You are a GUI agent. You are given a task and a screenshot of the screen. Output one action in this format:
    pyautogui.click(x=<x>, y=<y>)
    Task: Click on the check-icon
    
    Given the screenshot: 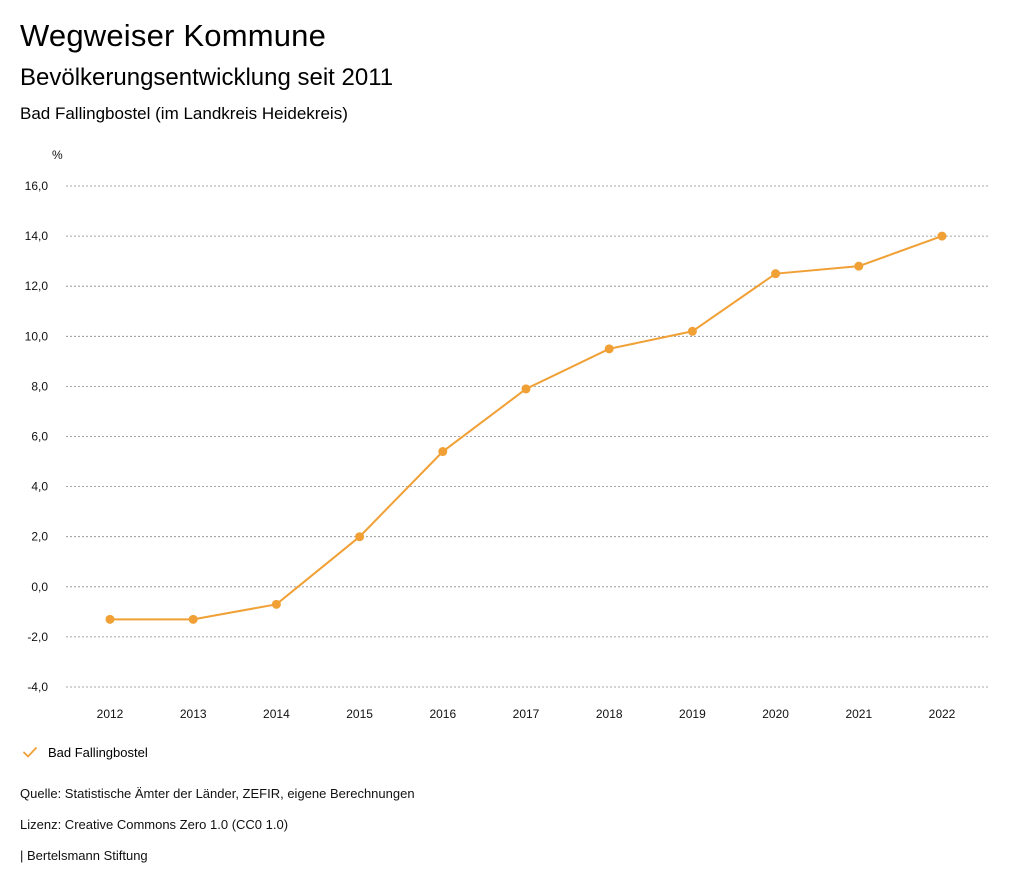 What is the action you would take?
    pyautogui.click(x=30, y=752)
    